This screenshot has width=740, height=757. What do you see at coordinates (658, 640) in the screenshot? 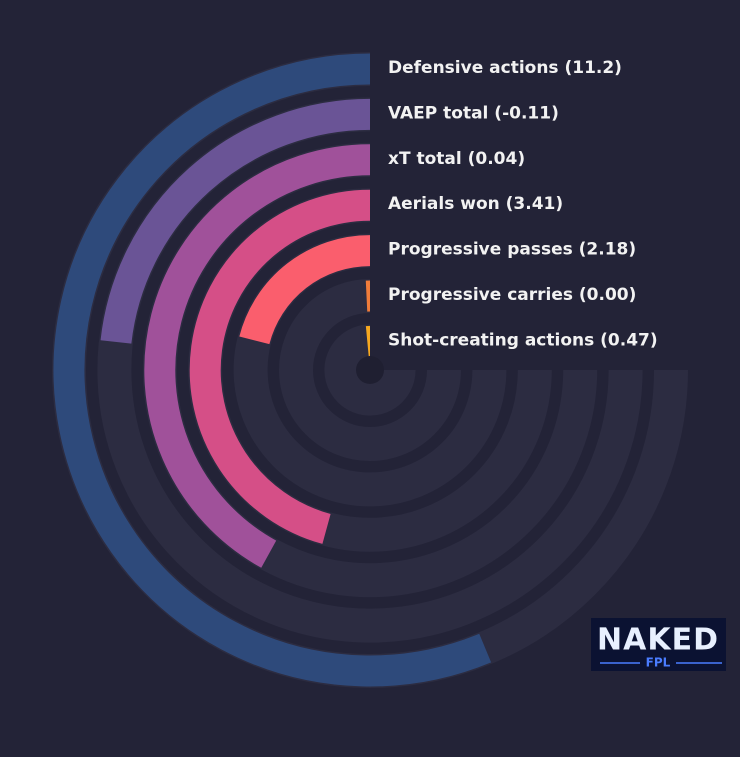
I see `logo-title: NAKED` at bounding box center [658, 640].